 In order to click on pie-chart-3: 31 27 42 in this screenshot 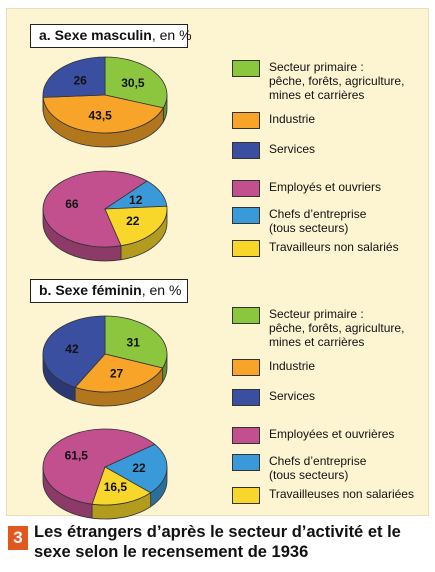, I will do `click(105, 361)`.